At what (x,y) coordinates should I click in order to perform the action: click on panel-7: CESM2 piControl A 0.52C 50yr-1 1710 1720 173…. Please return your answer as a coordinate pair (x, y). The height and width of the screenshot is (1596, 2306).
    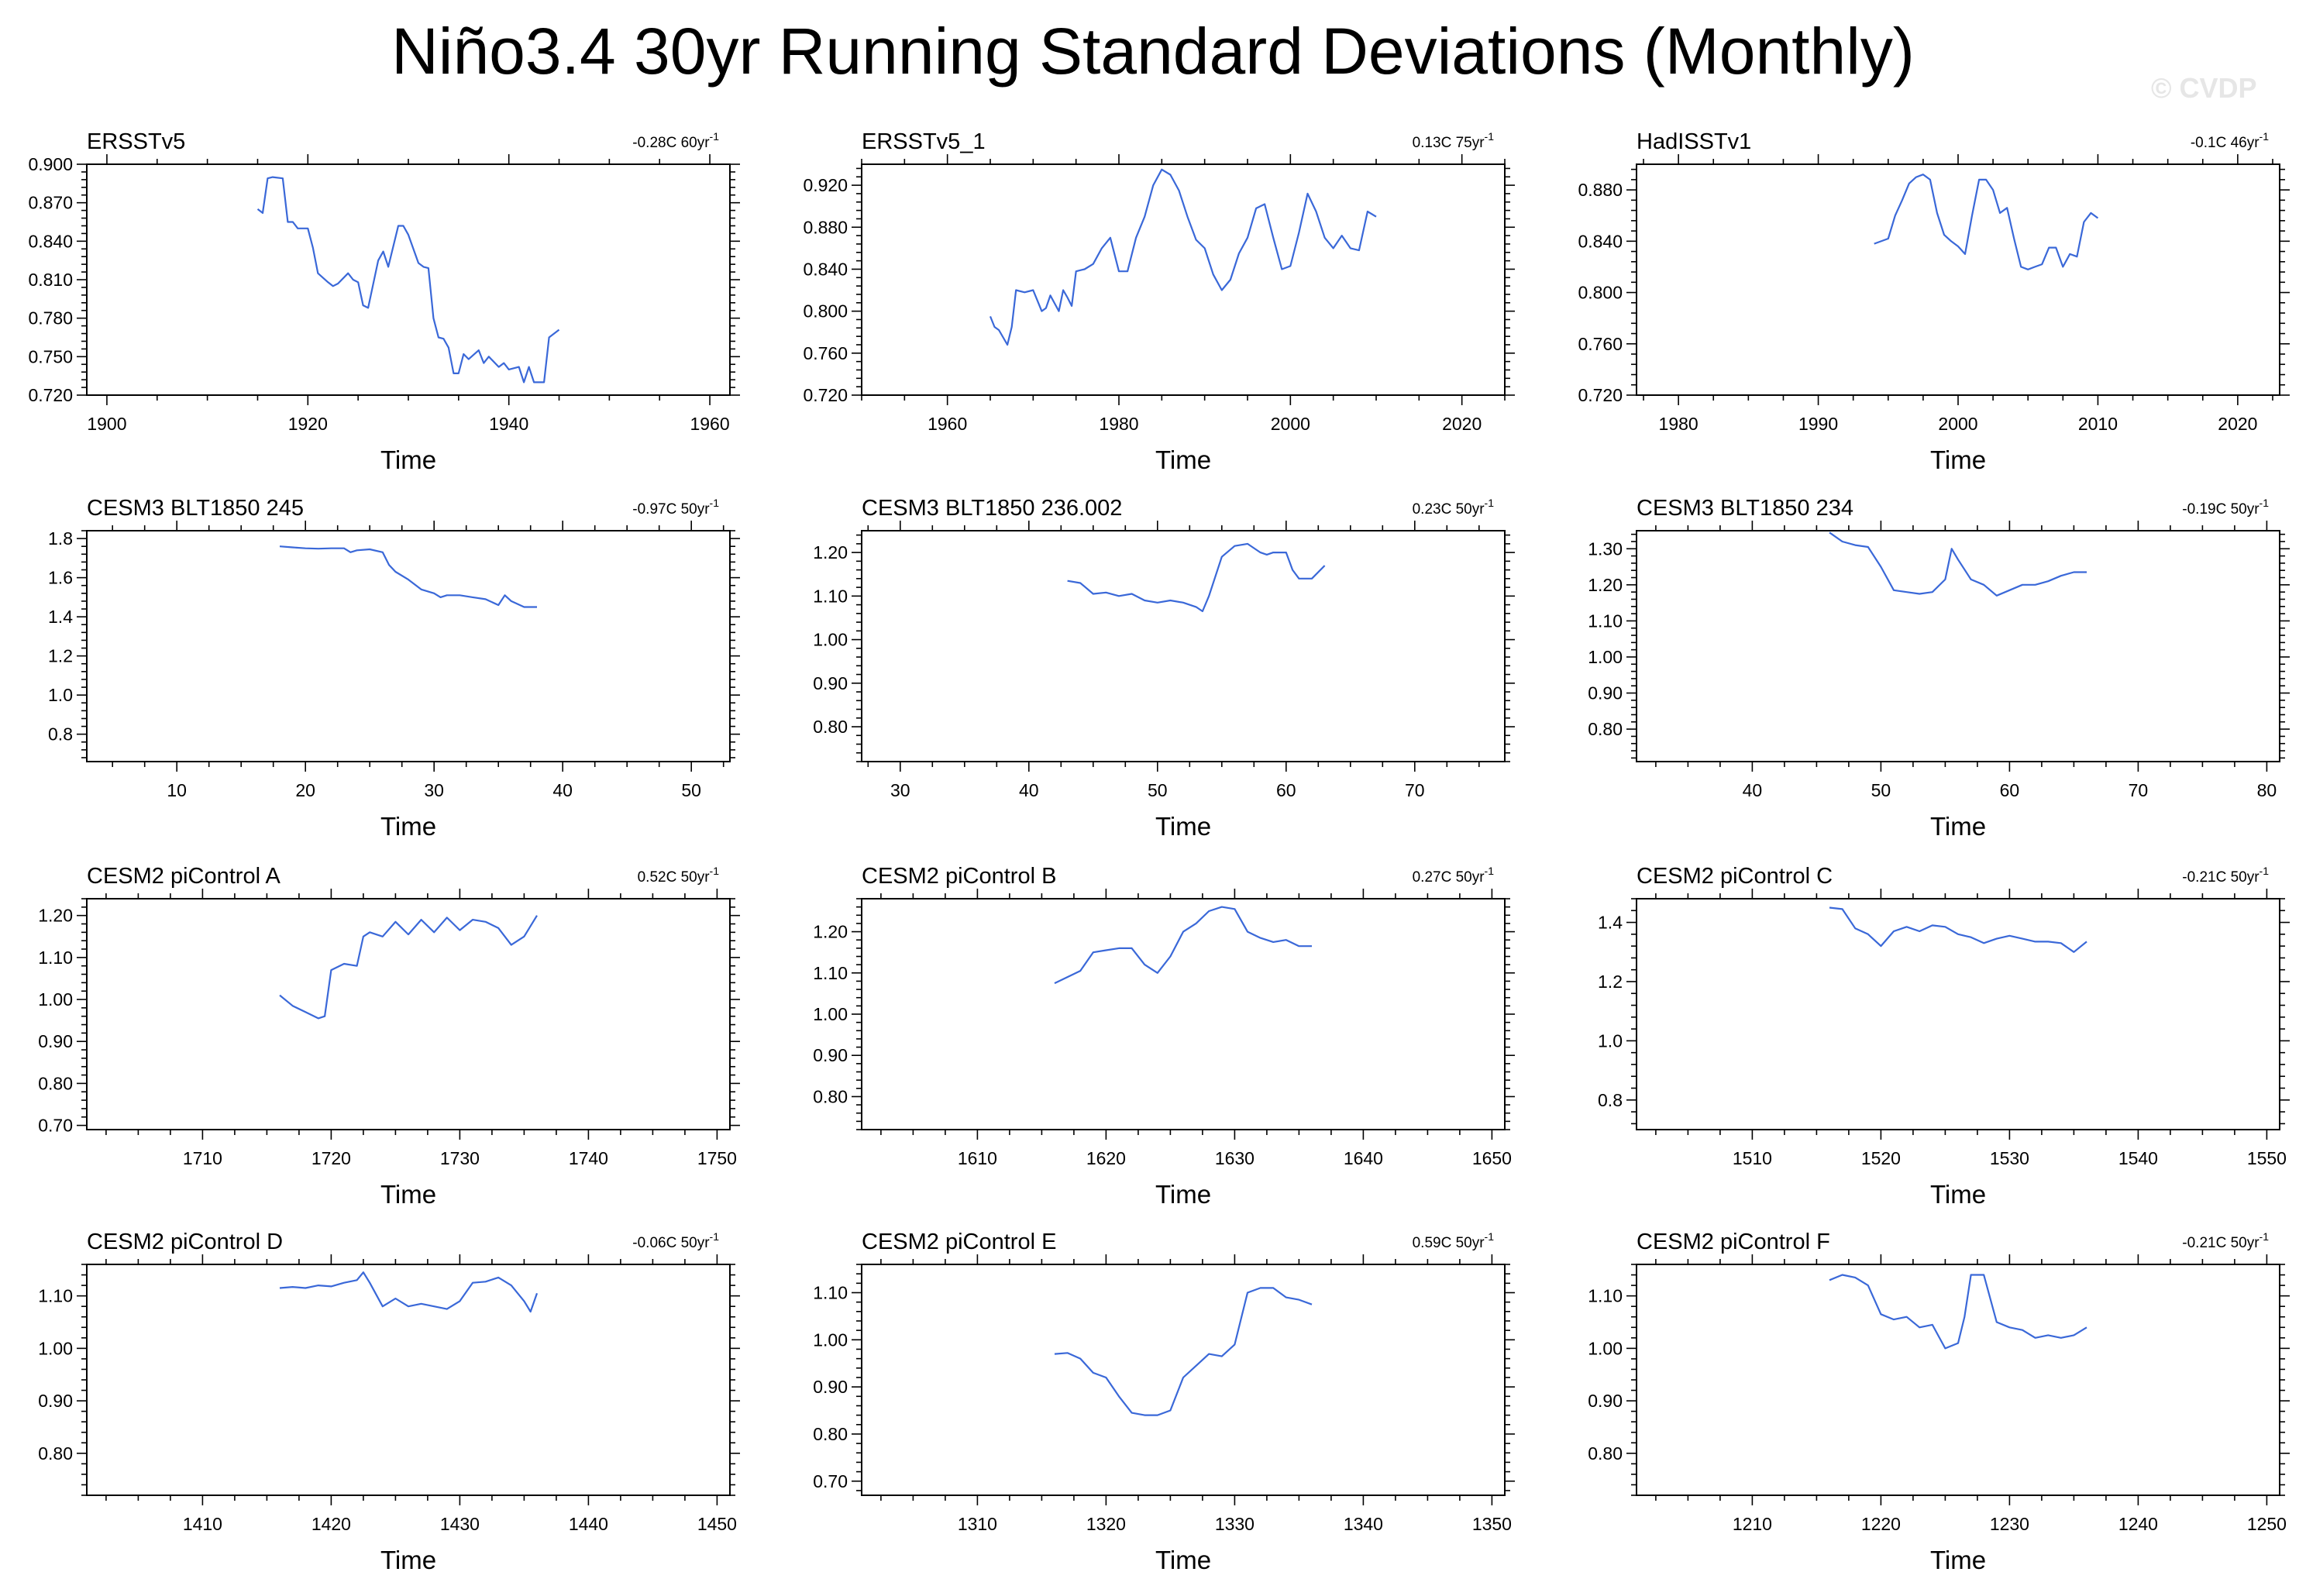
    Looking at the image, I should click on (389, 1036).